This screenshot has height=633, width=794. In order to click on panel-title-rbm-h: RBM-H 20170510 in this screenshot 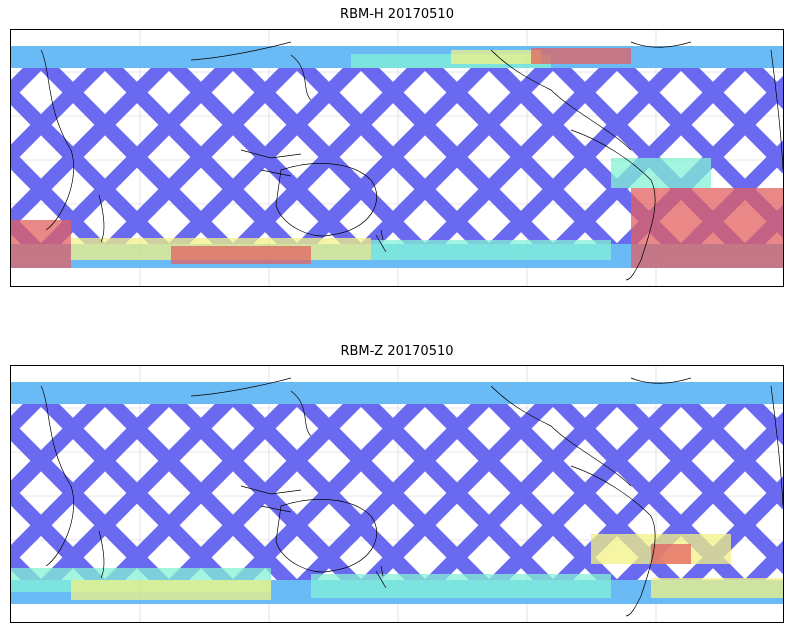, I will do `click(397, 14)`.